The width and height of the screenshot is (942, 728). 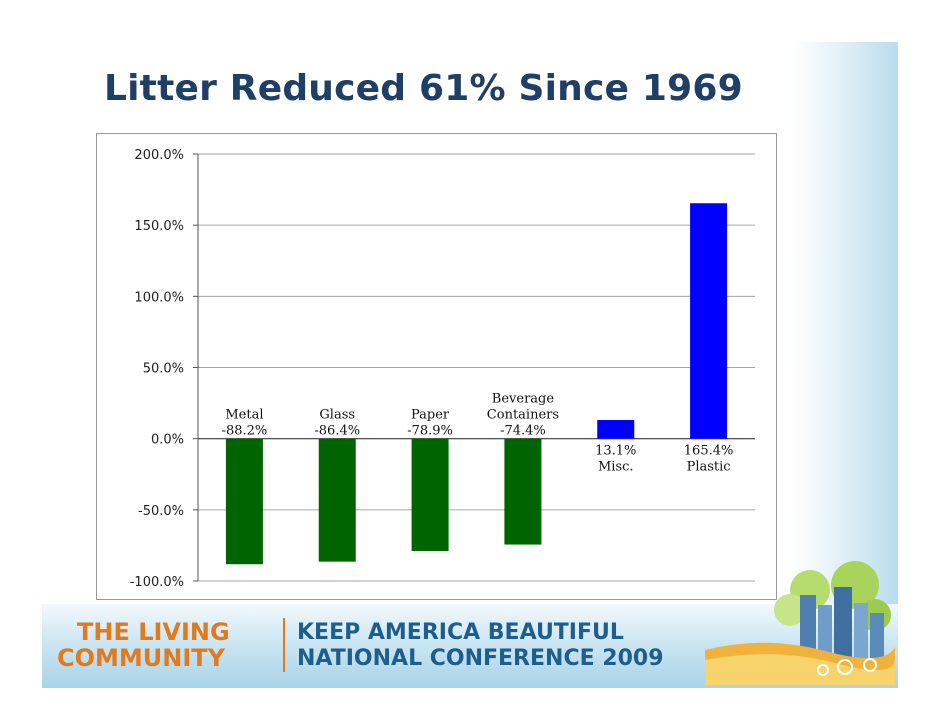 What do you see at coordinates (523, 415) in the screenshot?
I see `category-label: Containers` at bounding box center [523, 415].